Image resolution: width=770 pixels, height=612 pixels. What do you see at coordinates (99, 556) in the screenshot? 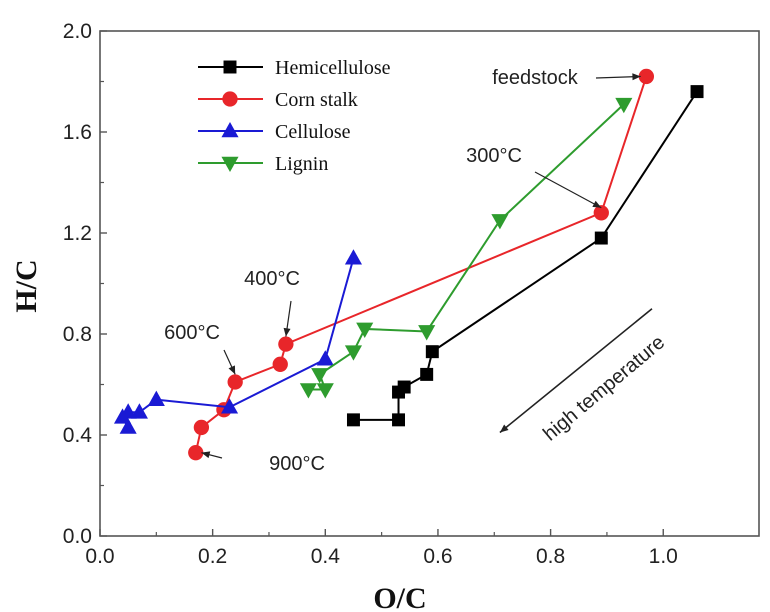
I see `x-tick-label: 0.0` at bounding box center [99, 556].